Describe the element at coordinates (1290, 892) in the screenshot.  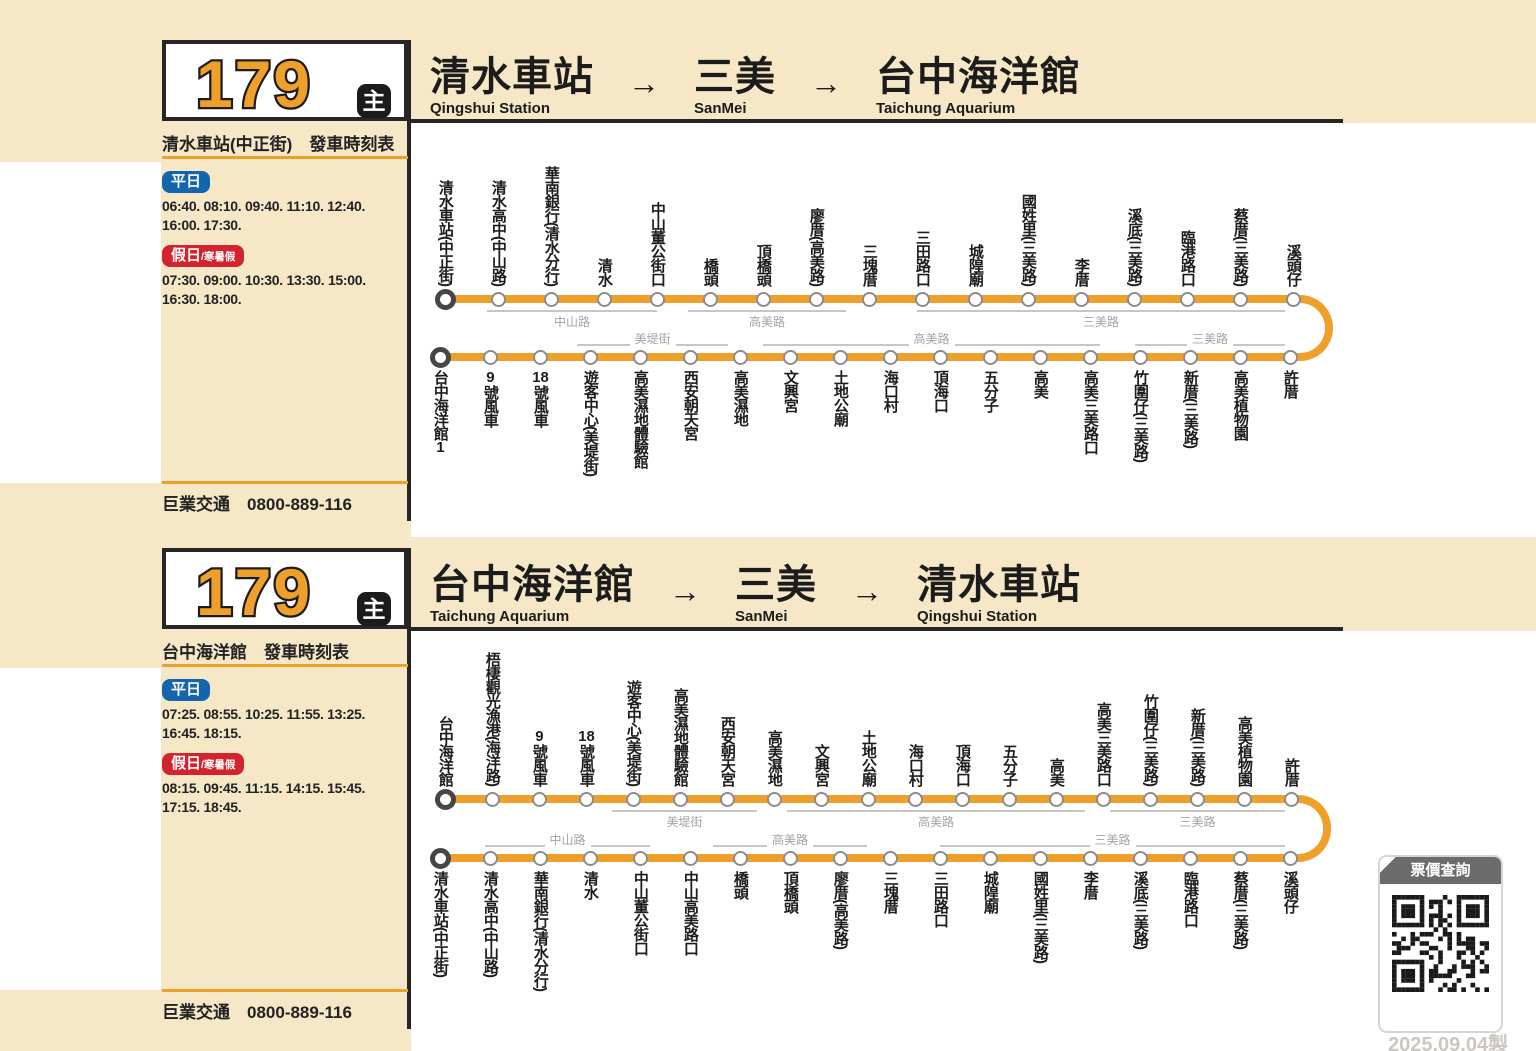
I see `stop-label: 溪頭仔` at that location.